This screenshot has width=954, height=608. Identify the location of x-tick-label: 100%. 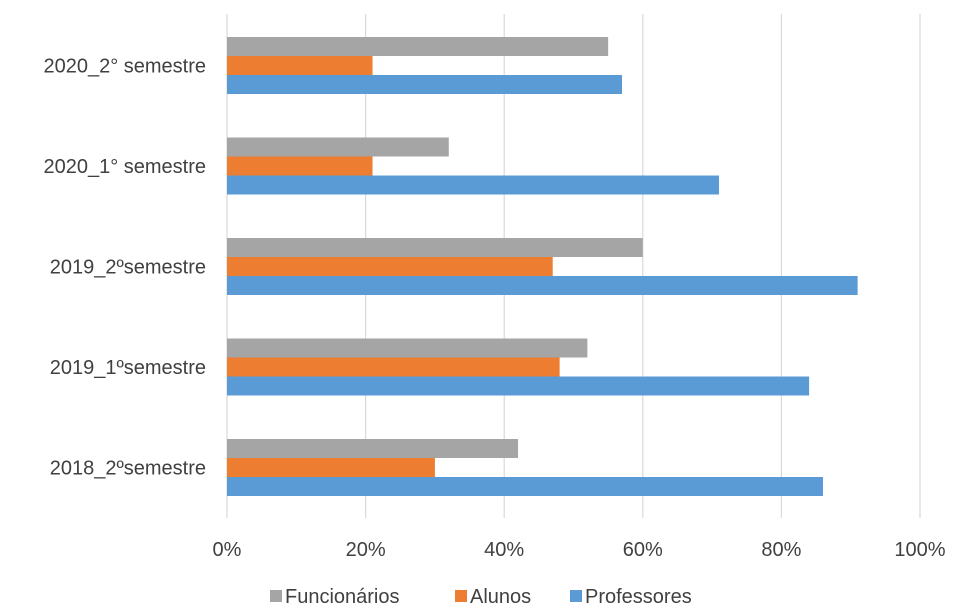
(919, 550).